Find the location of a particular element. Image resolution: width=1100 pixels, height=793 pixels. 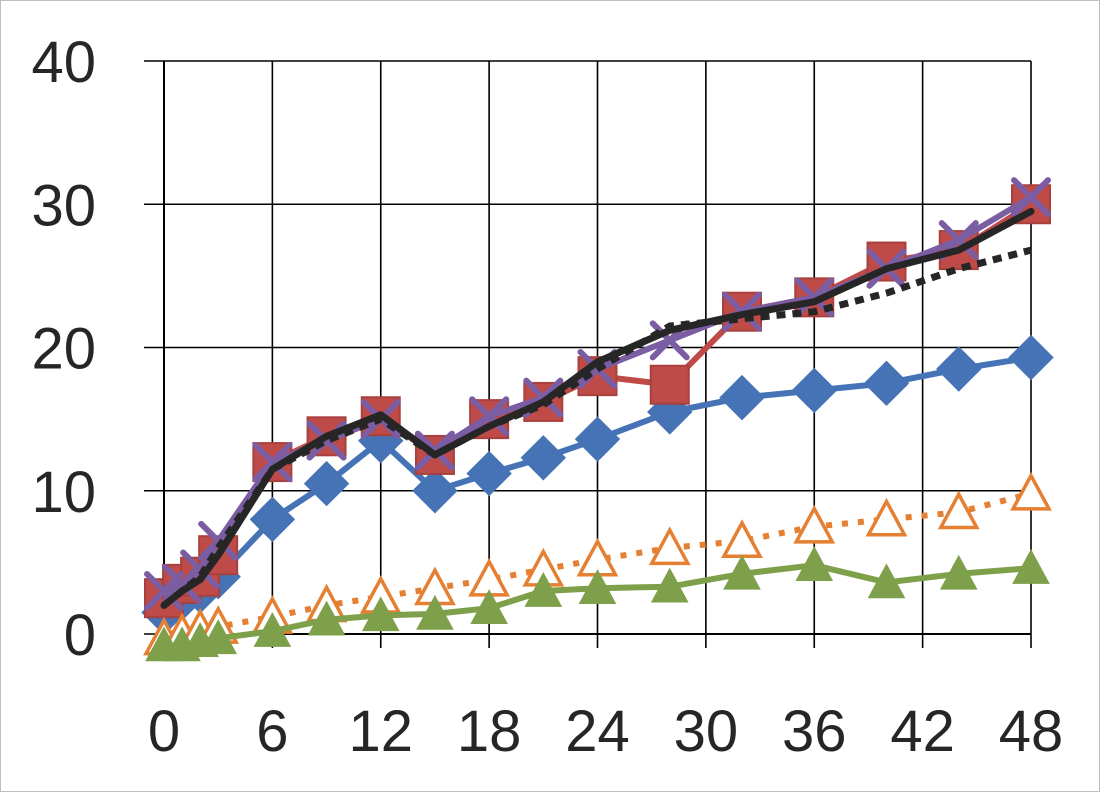

y-tick-label: 10 is located at coordinates (63, 492).